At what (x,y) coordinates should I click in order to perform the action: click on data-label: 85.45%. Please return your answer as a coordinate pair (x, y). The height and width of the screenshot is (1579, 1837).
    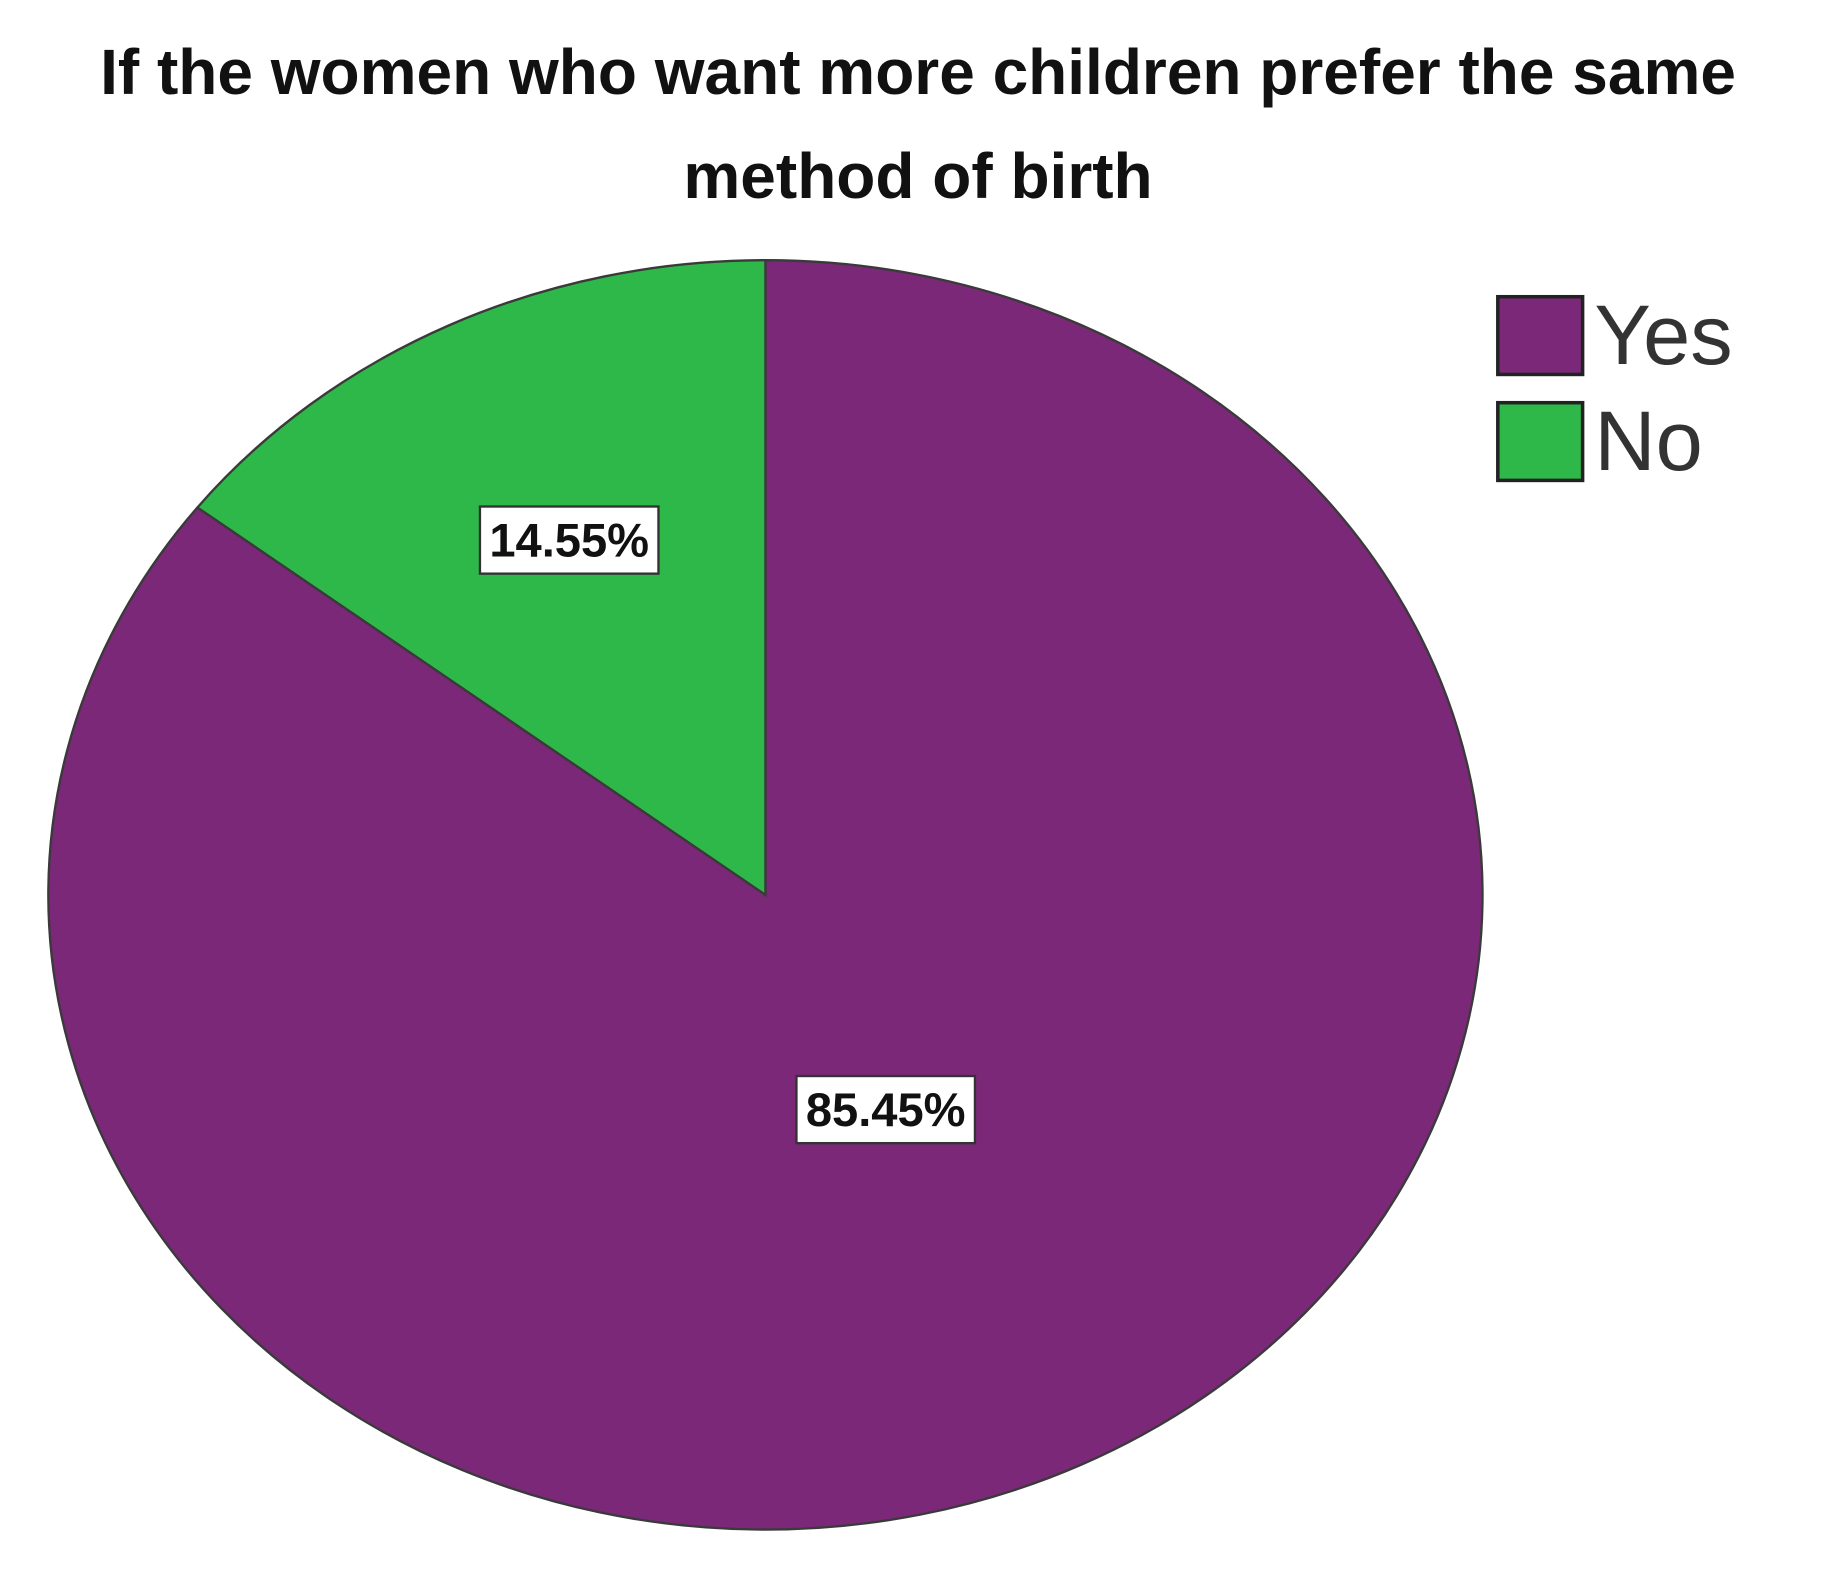
    Looking at the image, I should click on (886, 1109).